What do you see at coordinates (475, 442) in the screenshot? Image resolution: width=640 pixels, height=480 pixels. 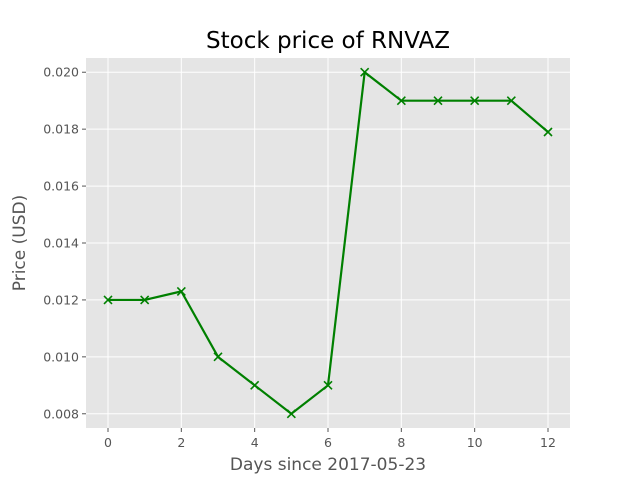 I see `x-tick-label: 10` at bounding box center [475, 442].